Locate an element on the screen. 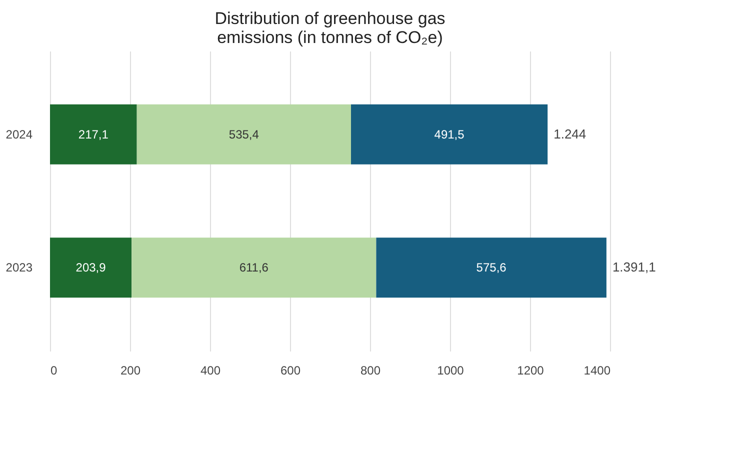 The height and width of the screenshot is (451, 737). data-label: 535,4 is located at coordinates (244, 134).